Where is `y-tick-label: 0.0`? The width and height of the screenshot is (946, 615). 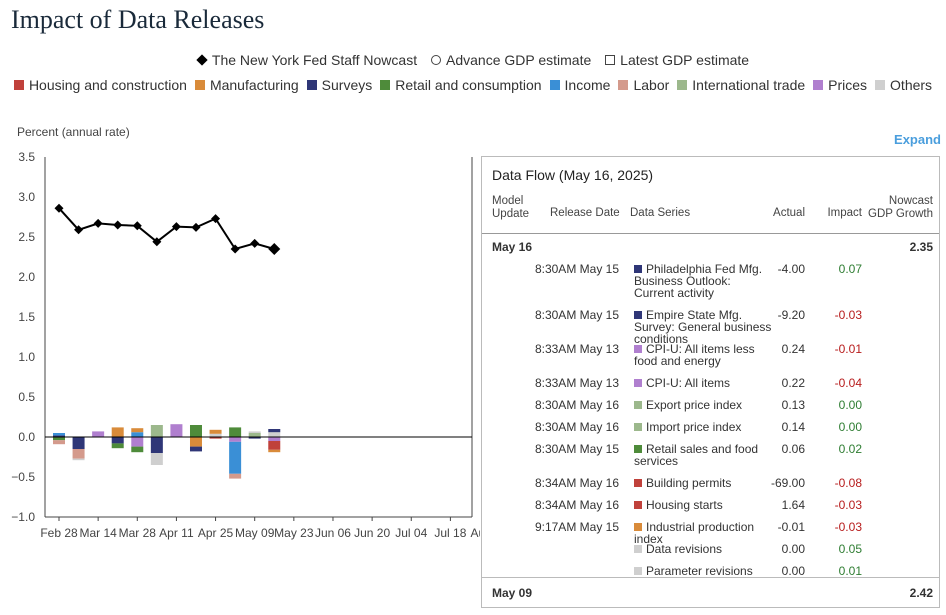 y-tick-label: 0.0 is located at coordinates (26, 437).